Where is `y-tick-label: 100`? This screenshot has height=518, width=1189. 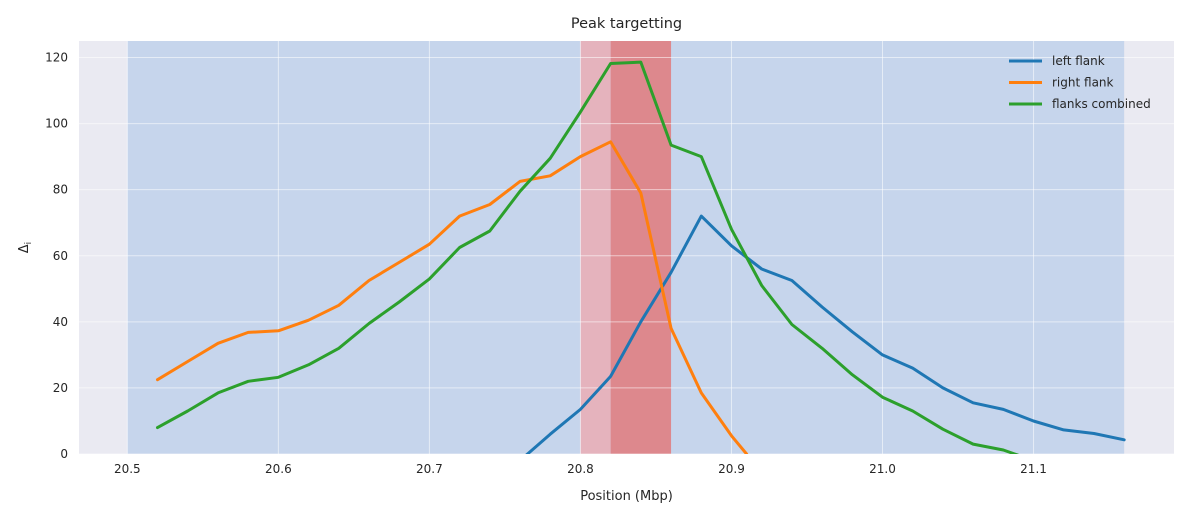
y-tick-label: 100 is located at coordinates (56, 124).